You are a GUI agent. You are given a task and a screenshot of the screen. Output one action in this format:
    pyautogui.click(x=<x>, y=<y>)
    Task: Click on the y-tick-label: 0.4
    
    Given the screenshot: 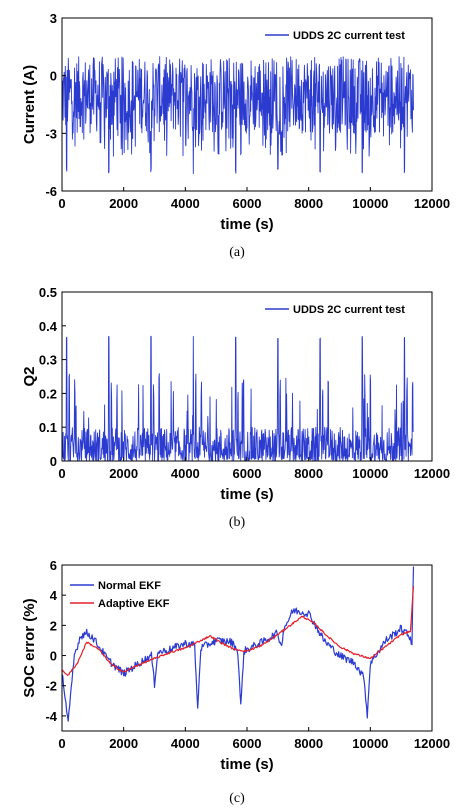 What is the action you would take?
    pyautogui.click(x=48, y=326)
    